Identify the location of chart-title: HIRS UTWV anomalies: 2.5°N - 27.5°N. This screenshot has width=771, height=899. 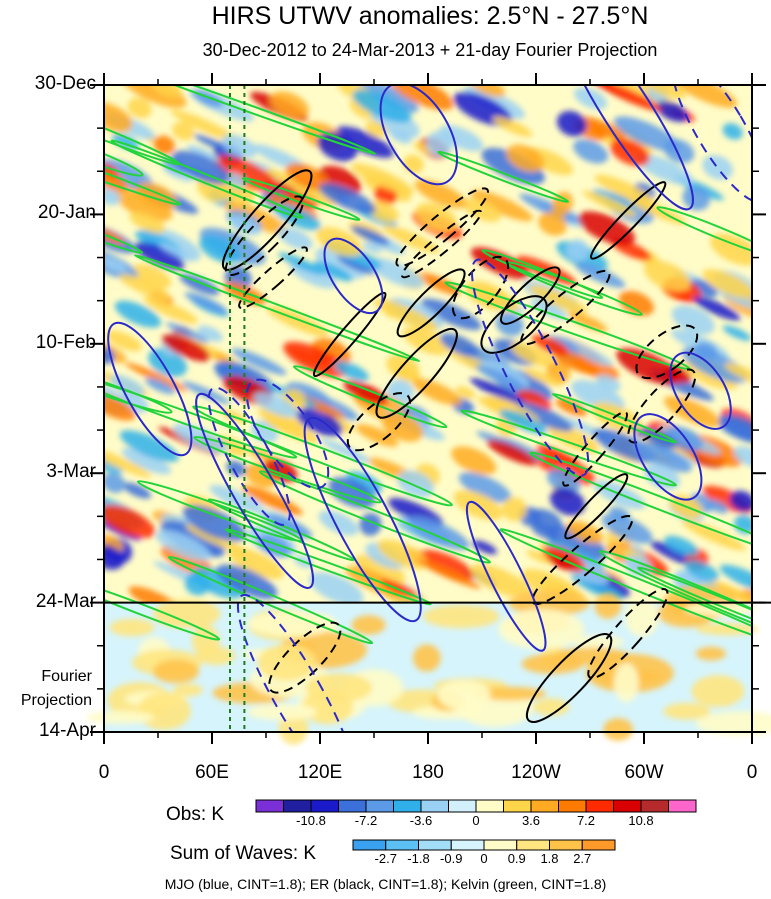
(430, 16).